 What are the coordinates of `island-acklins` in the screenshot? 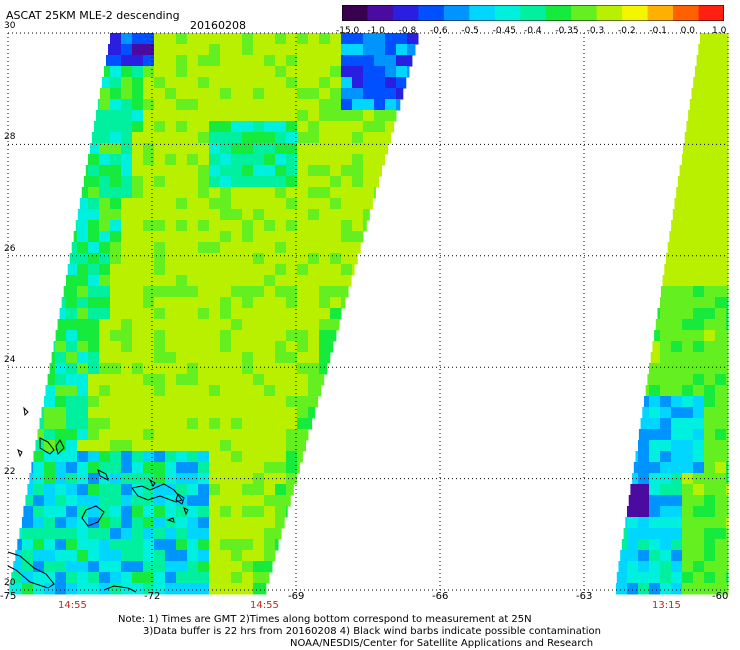 It's located at (93, 516).